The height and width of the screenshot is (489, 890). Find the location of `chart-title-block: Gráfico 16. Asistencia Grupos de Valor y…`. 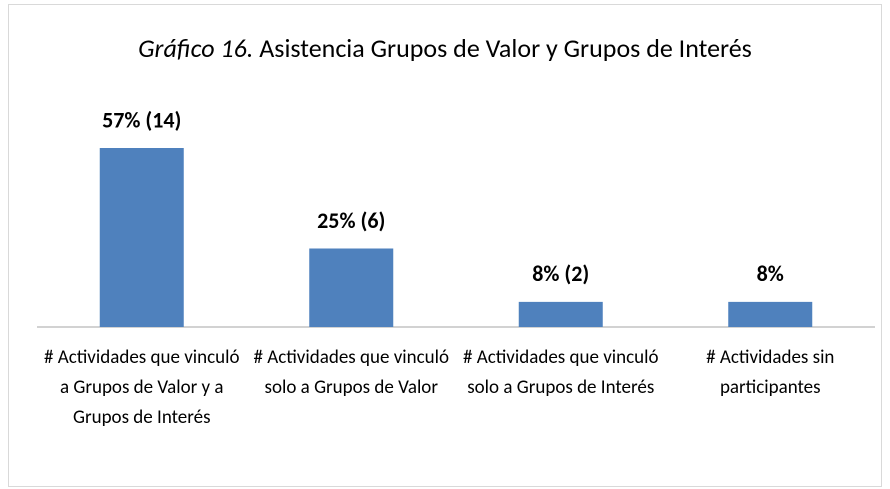

chart-title-block: Gráfico 16. Asistencia Grupos de Valor y… is located at coordinates (445, 48).